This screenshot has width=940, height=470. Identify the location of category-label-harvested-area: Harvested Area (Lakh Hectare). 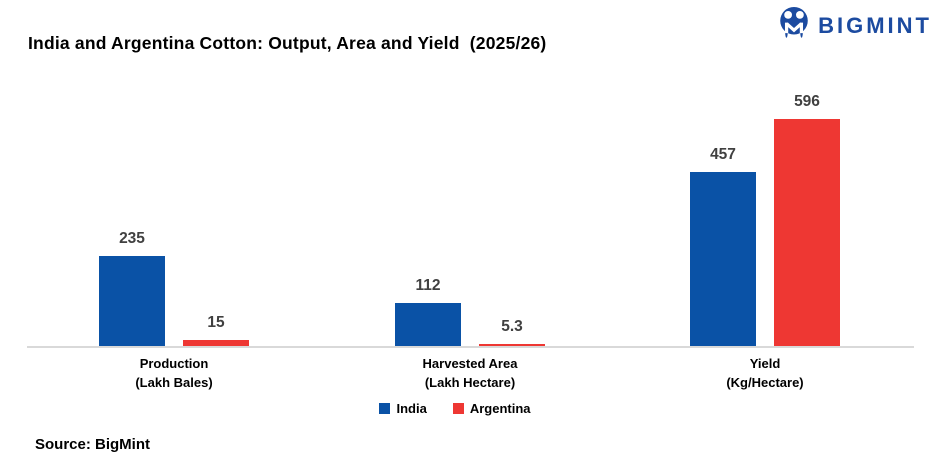
(470, 373).